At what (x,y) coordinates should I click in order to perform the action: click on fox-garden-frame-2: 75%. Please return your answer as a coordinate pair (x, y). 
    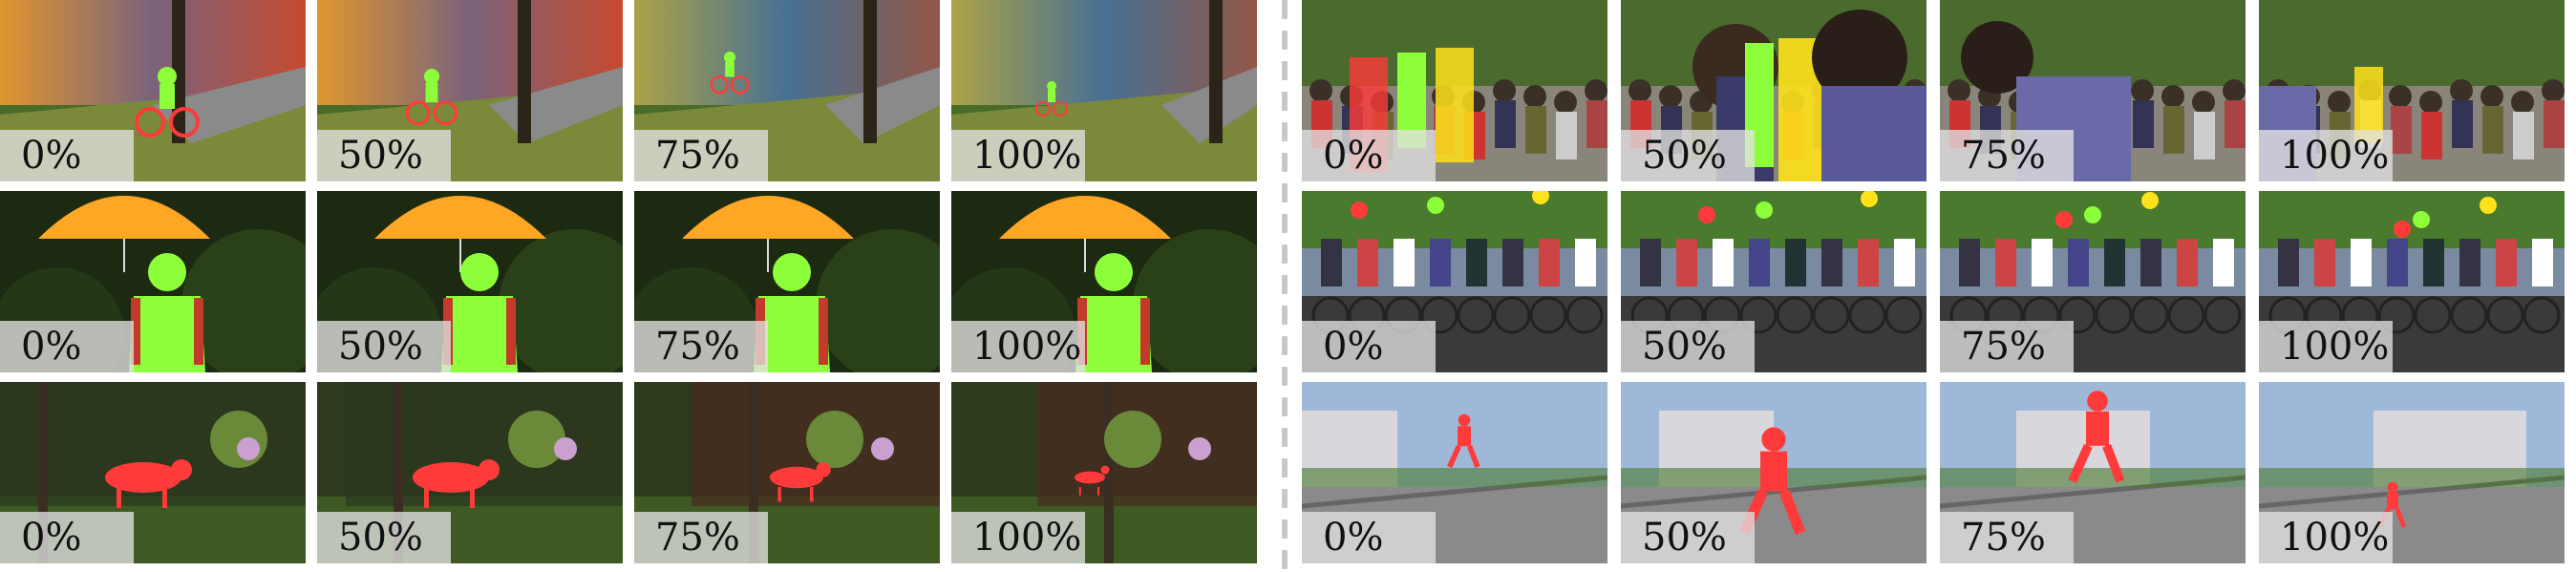
    Looking at the image, I should click on (787, 472).